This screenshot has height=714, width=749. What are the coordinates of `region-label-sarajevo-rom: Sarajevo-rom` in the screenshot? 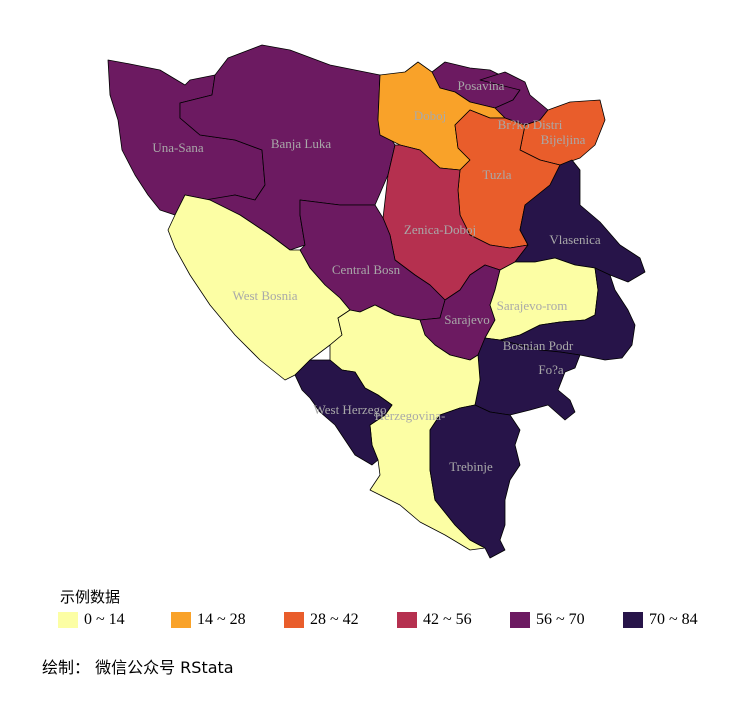 It's located at (532, 305).